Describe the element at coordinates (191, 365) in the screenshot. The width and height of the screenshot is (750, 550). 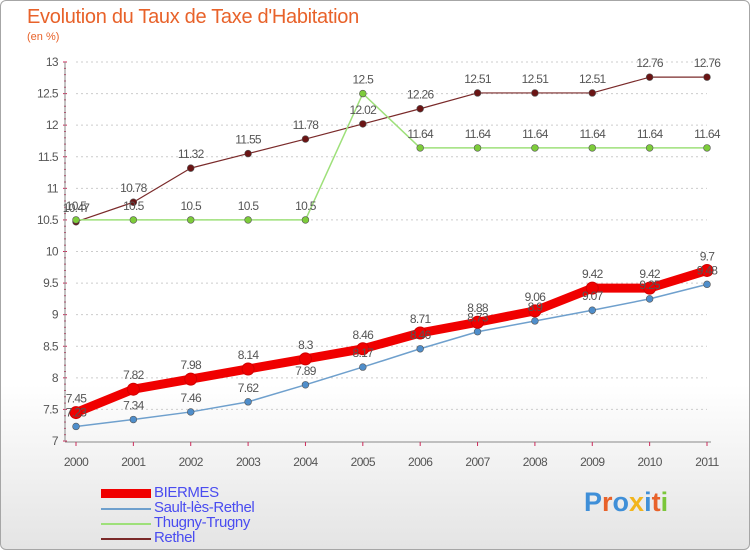
I see `data-label-biermes: 7.98` at that location.